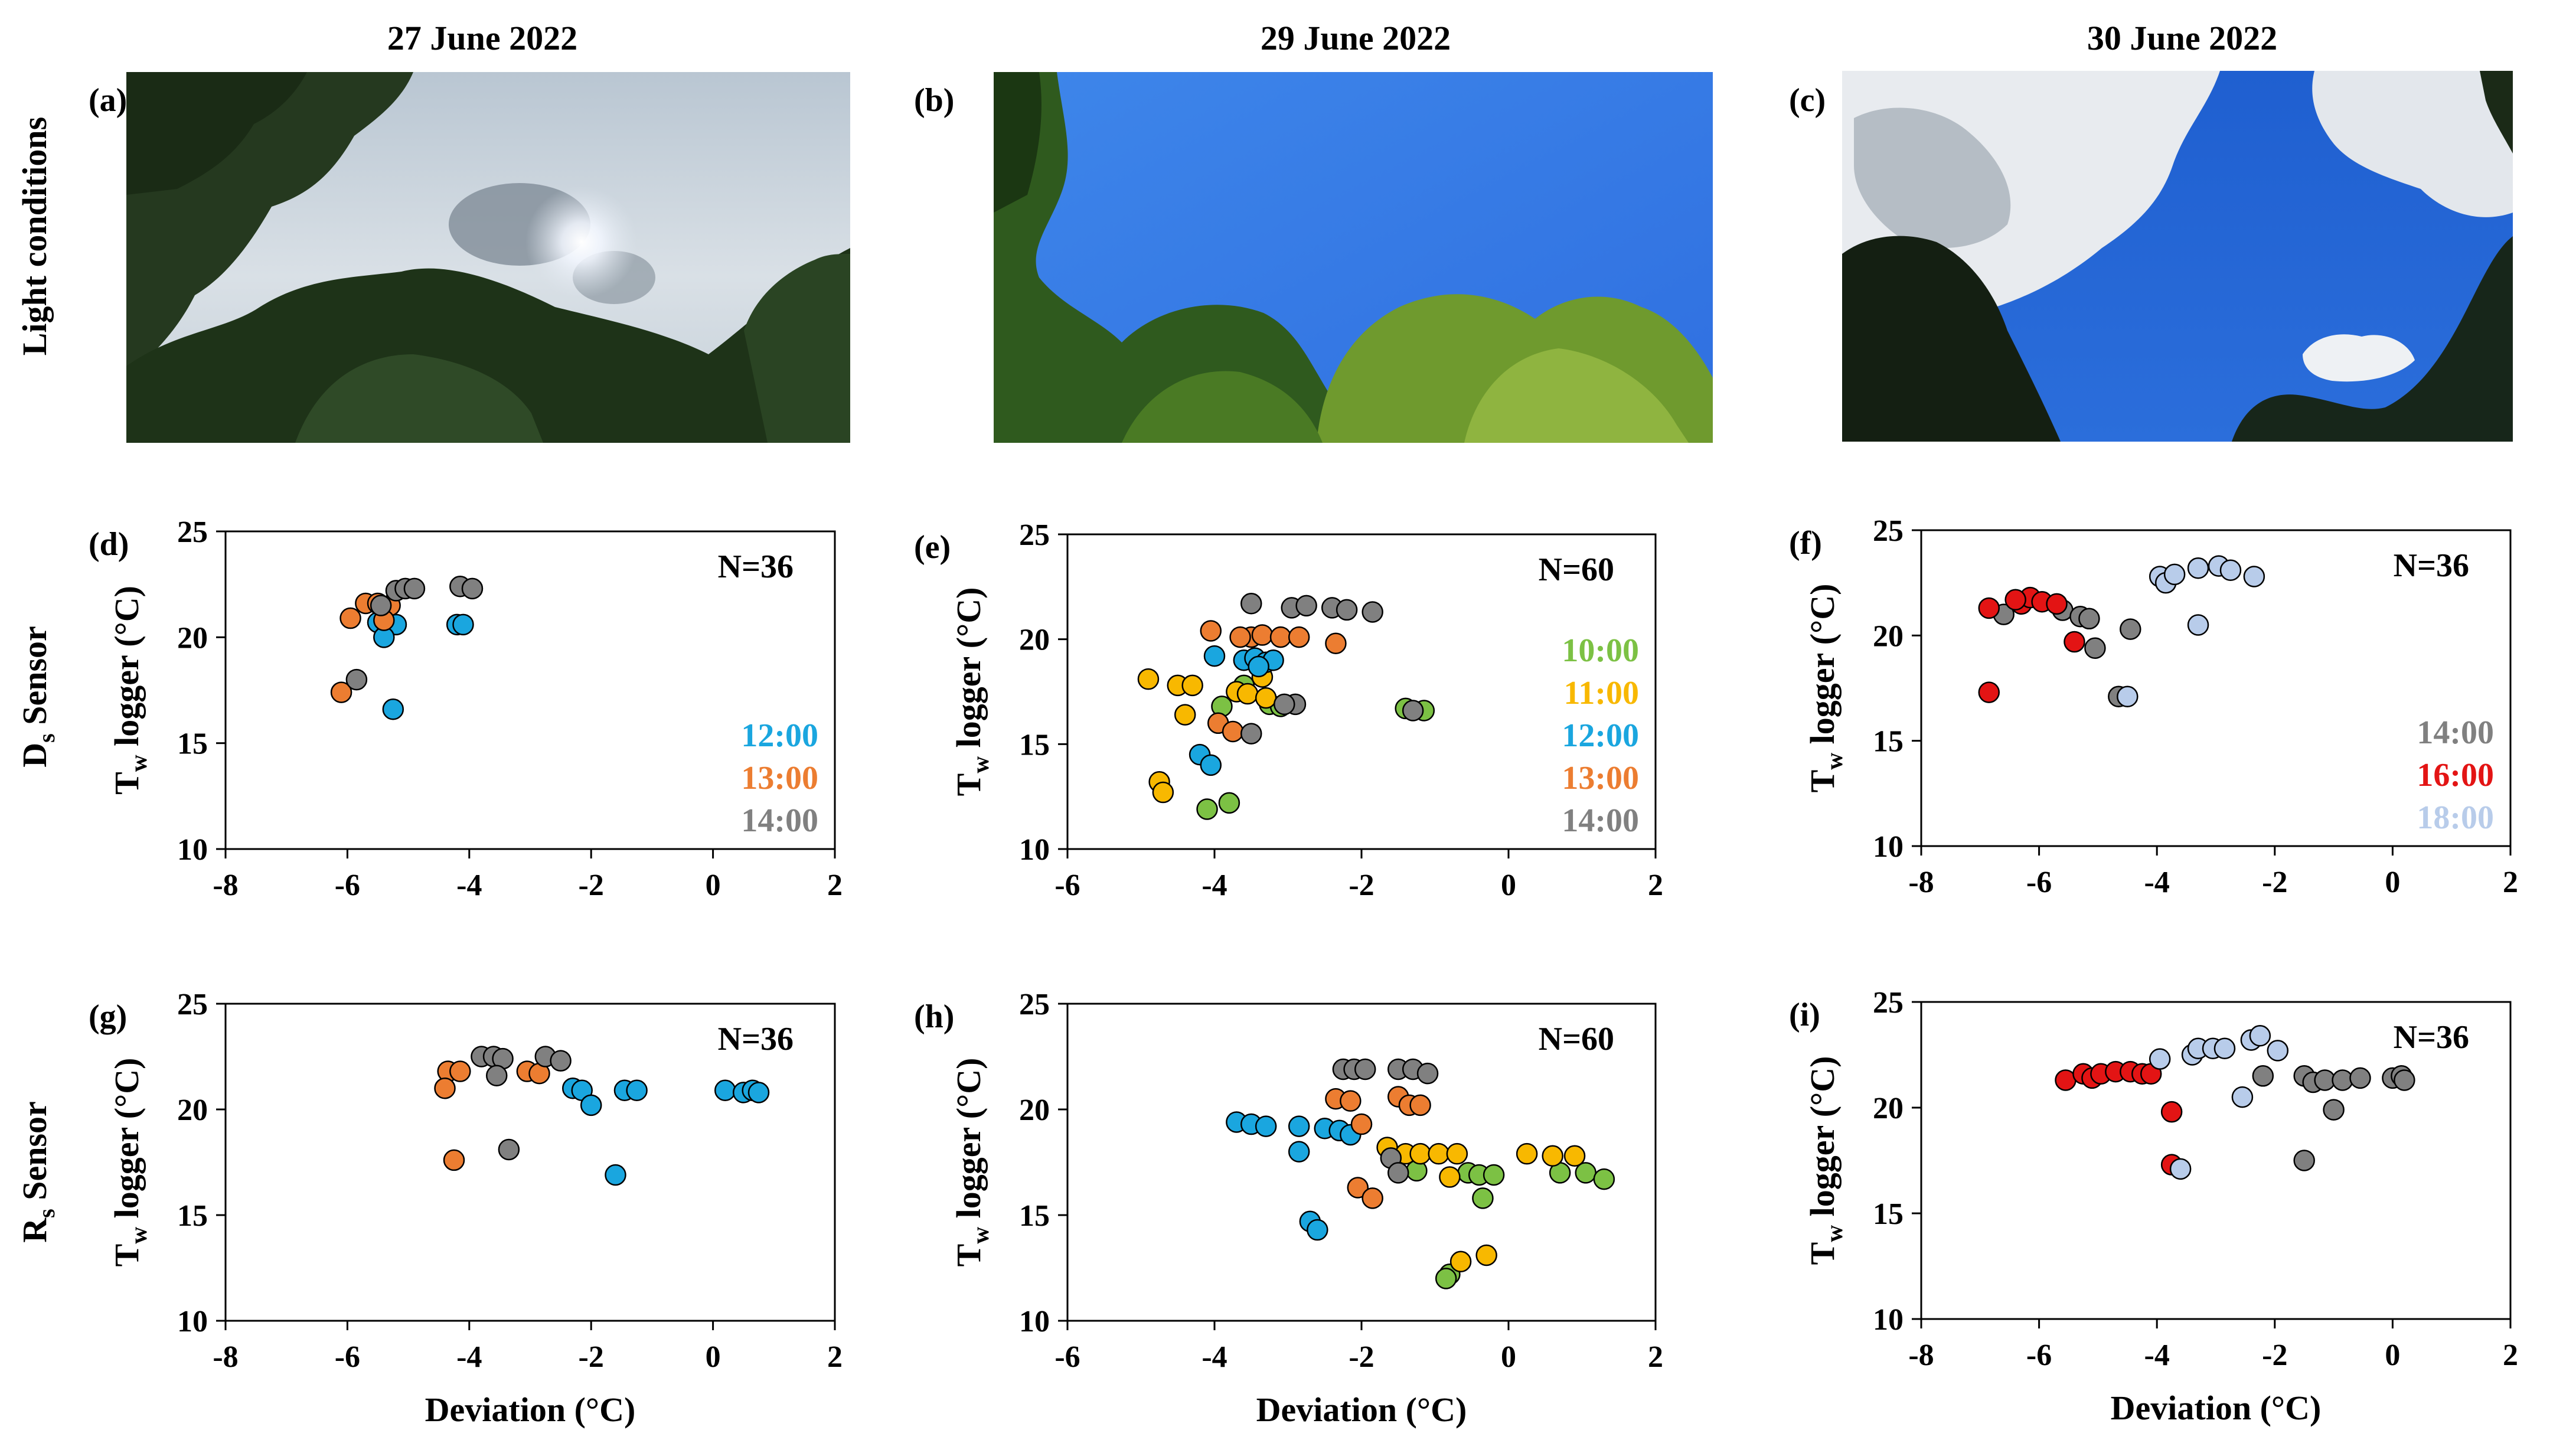 The height and width of the screenshot is (1443, 2576). I want to click on legend-entry: 14:00, so click(779, 820).